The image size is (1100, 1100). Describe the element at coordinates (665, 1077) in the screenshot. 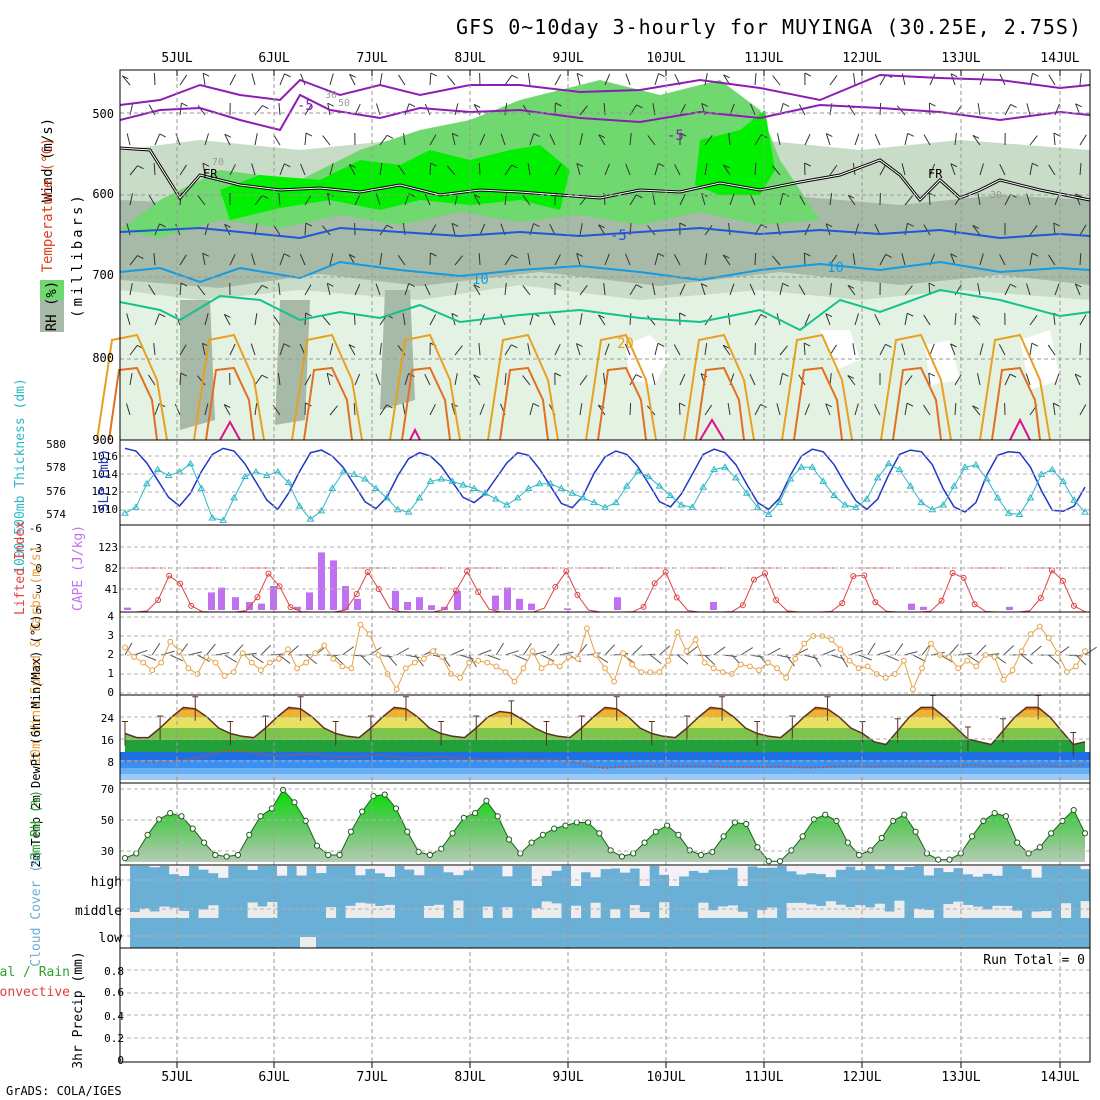

I see `x-label-bottom-10JUL: 10JUL` at that location.